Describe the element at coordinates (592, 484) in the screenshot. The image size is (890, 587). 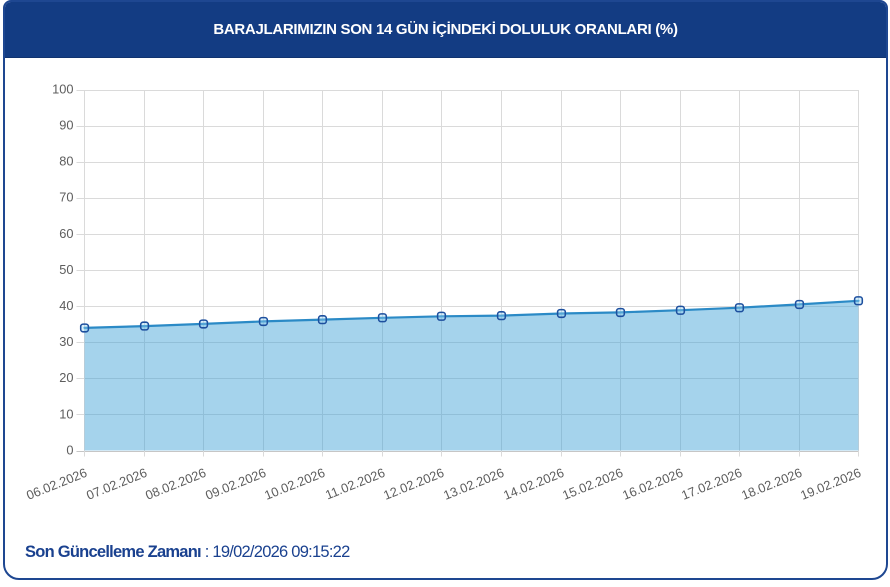
I see `svg-text: 15.02.2026` at that location.